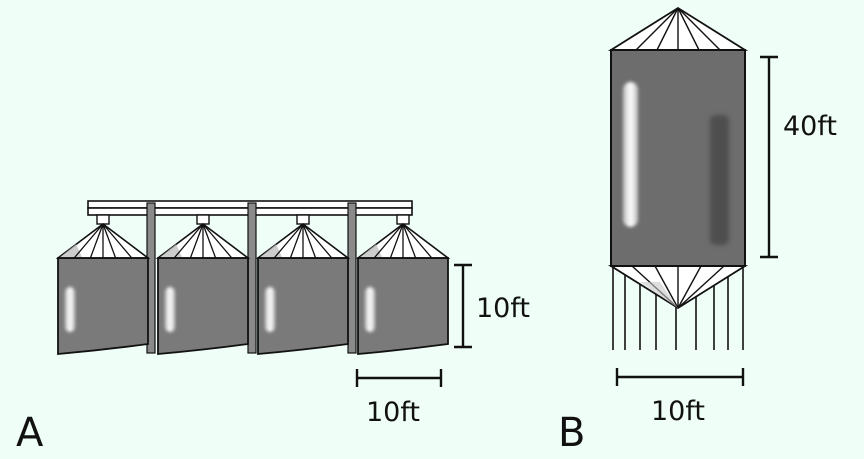 The width and height of the screenshot is (864, 459). What do you see at coordinates (810, 126) in the screenshot?
I see `height-label-b: 40ft` at bounding box center [810, 126].